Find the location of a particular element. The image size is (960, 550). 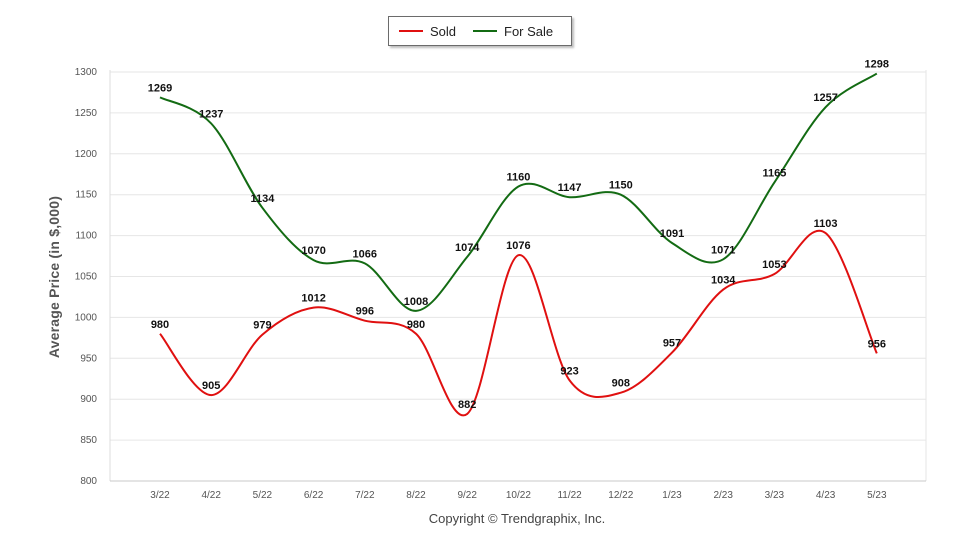

y-tick-label-1050: 1050 is located at coordinates (86, 277).